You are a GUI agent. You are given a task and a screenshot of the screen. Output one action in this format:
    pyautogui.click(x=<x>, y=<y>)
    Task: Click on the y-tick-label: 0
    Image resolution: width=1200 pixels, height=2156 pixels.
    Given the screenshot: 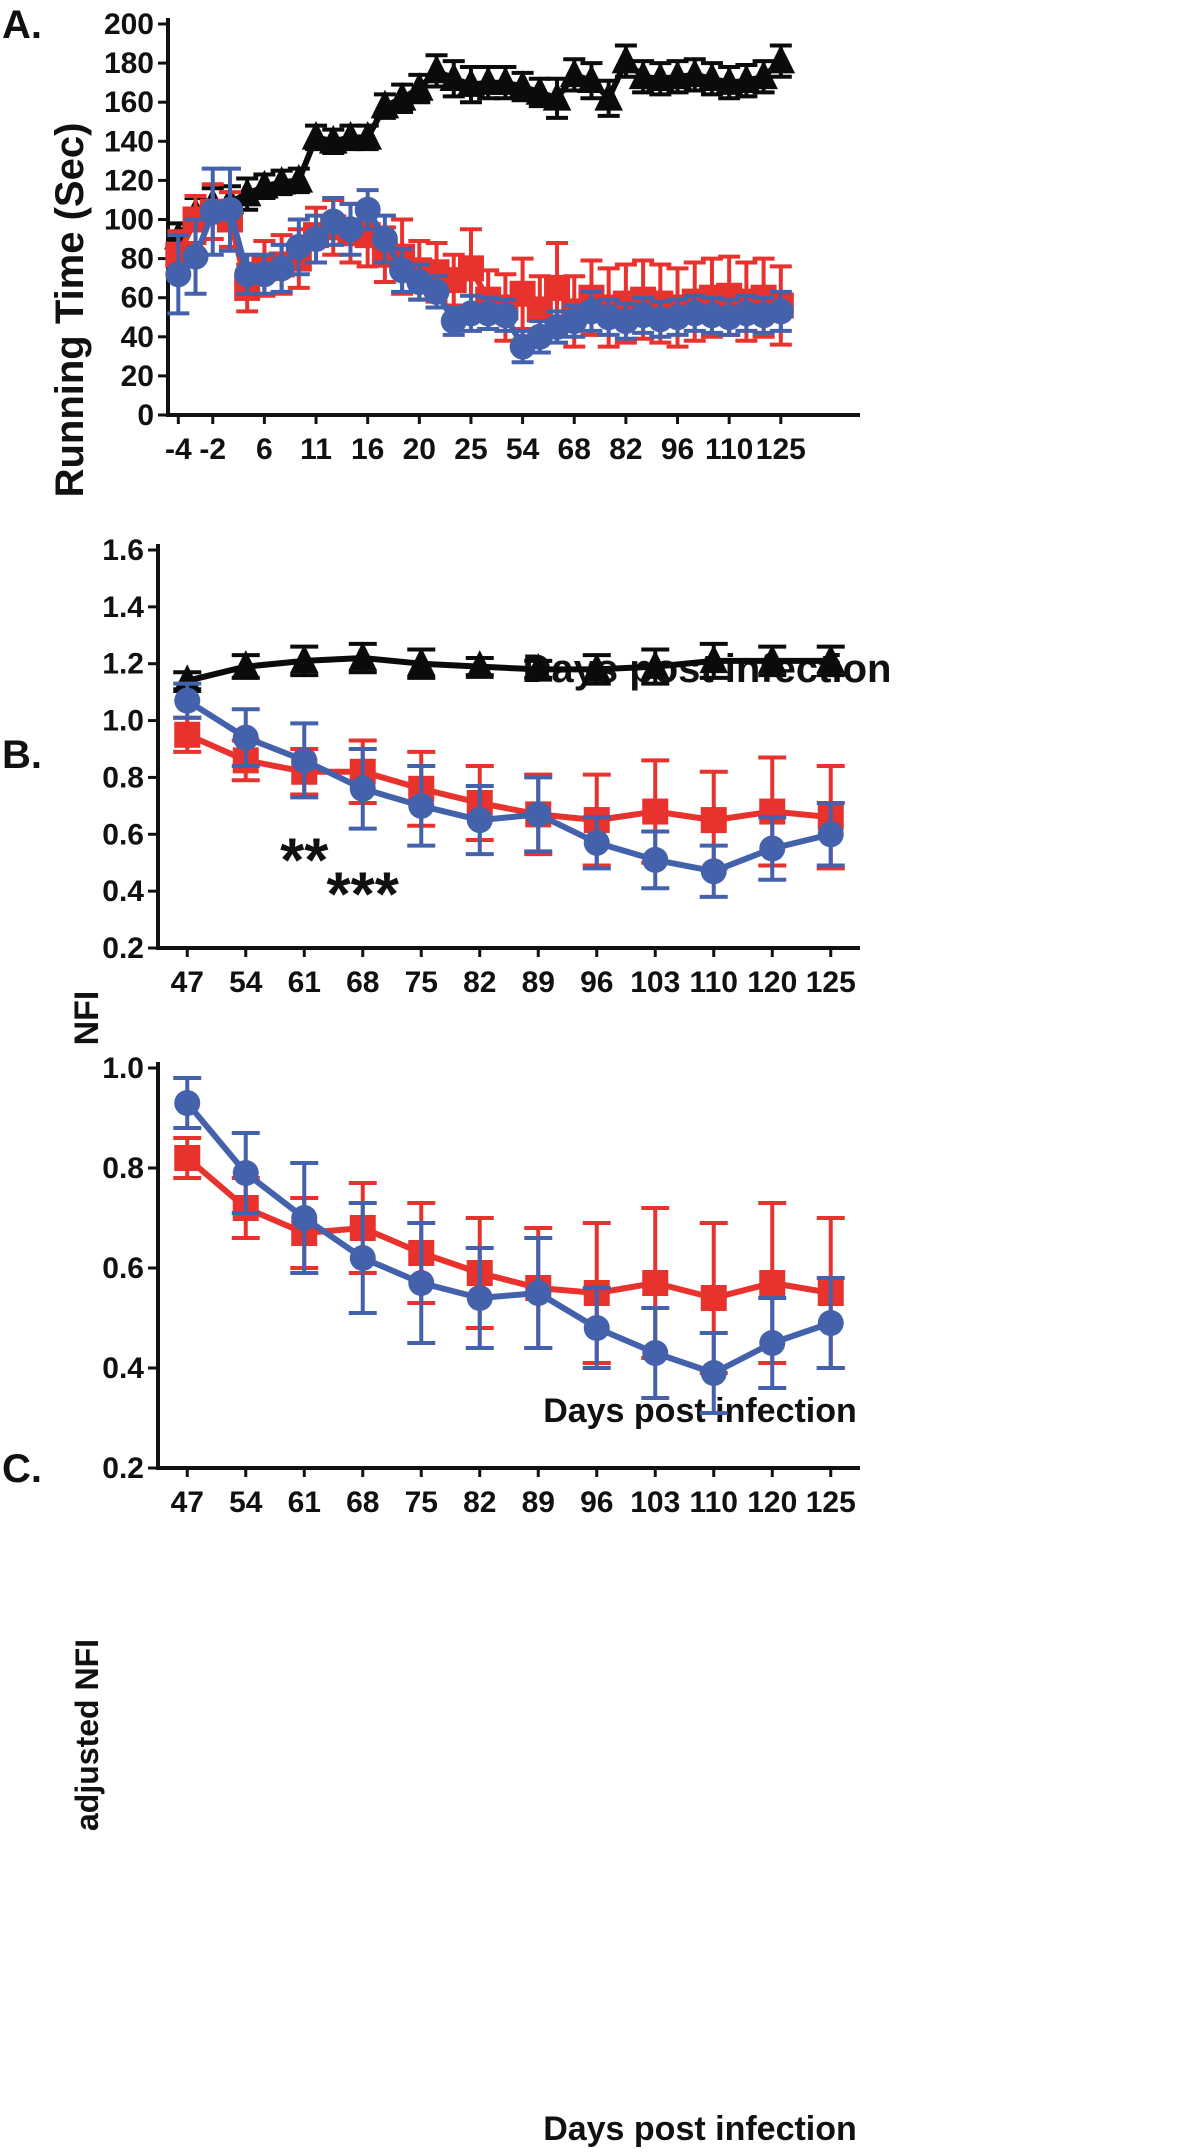 What is the action you would take?
    pyautogui.click(x=145, y=415)
    